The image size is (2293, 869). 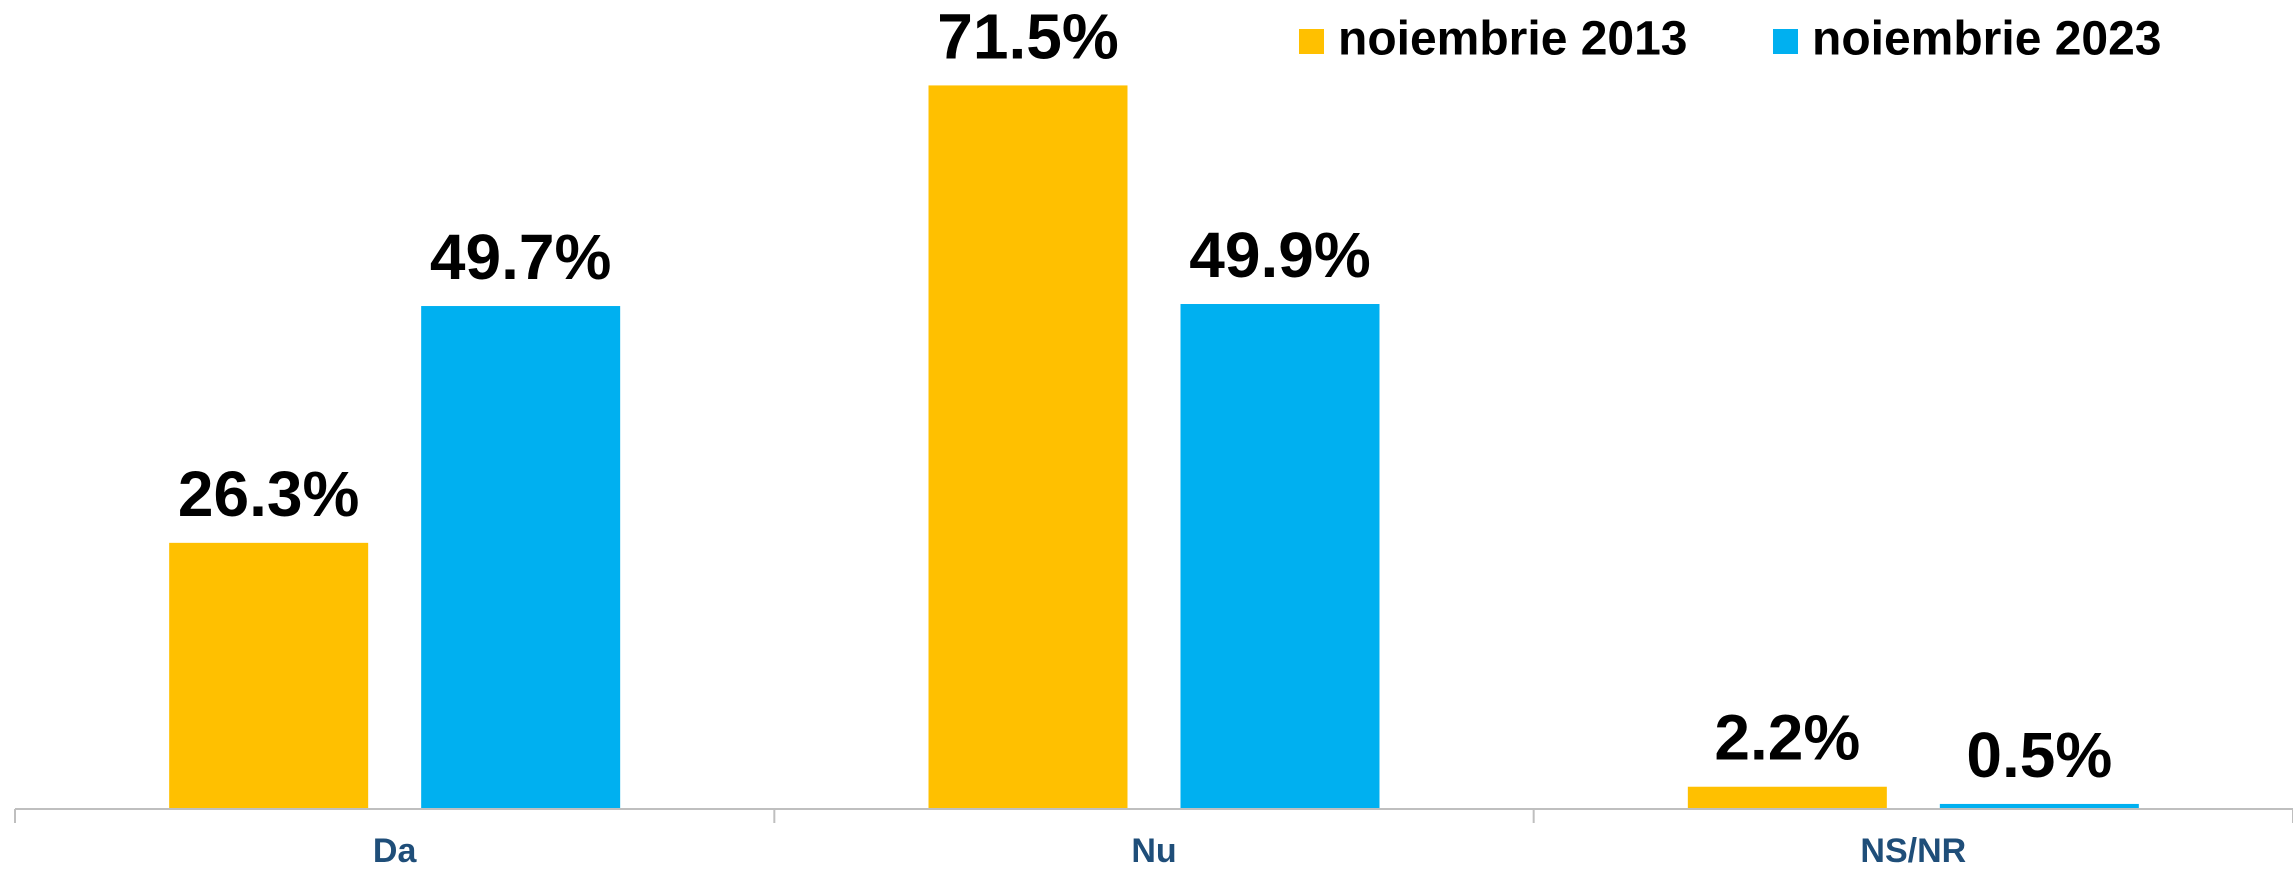 What do you see at coordinates (268, 494) in the screenshot?
I see `value-label: 26.3%` at bounding box center [268, 494].